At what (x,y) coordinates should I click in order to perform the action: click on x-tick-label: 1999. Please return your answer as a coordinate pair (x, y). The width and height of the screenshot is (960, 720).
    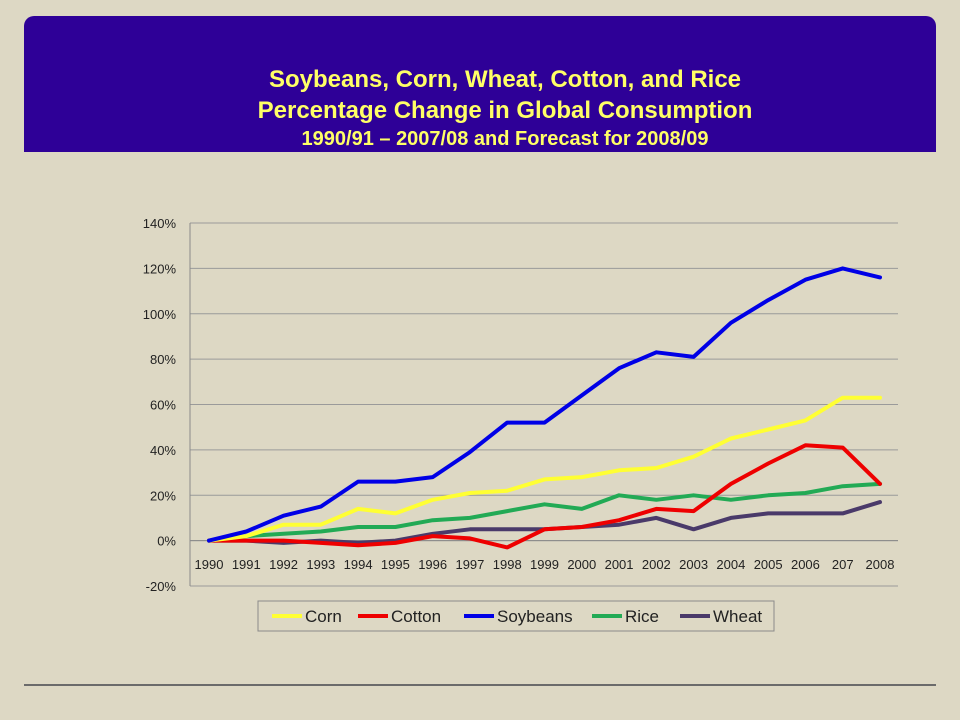
    Looking at the image, I should click on (544, 564).